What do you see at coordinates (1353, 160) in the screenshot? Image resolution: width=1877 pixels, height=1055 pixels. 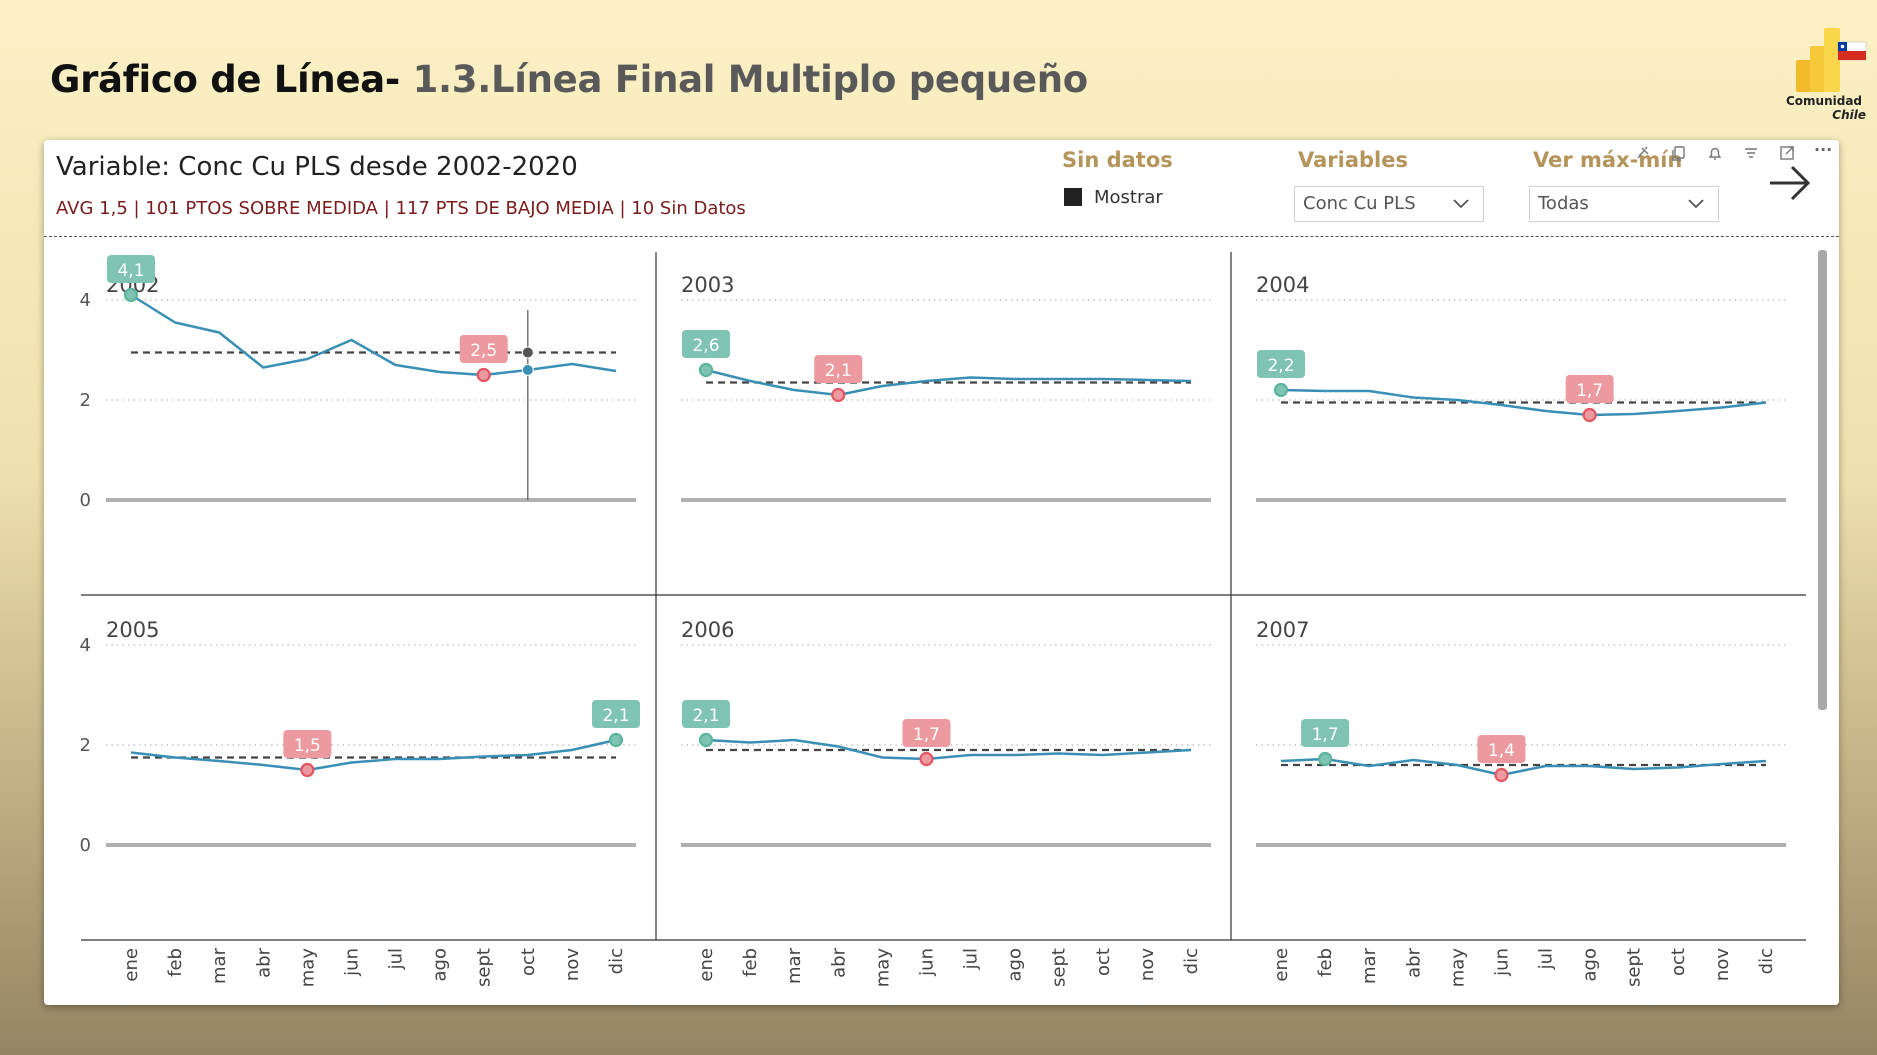 I see `variables-label: Variables` at bounding box center [1353, 160].